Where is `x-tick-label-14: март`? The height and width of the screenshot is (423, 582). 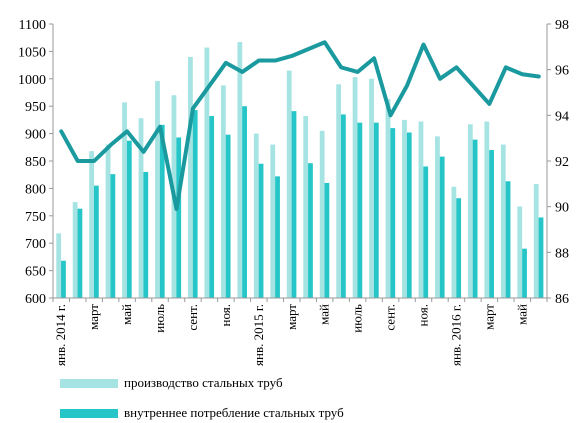 x-tick-label-14: март is located at coordinates (291, 317).